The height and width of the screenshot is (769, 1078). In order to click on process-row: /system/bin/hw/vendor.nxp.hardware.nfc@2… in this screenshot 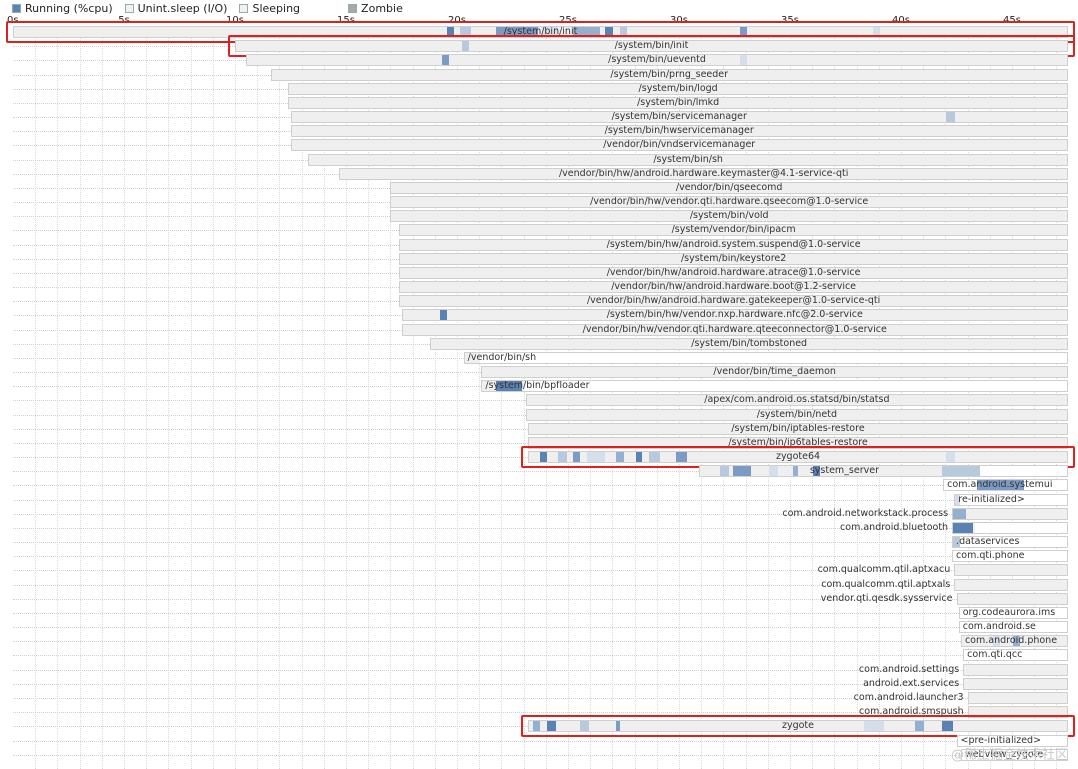, I will do `click(734, 315)`.